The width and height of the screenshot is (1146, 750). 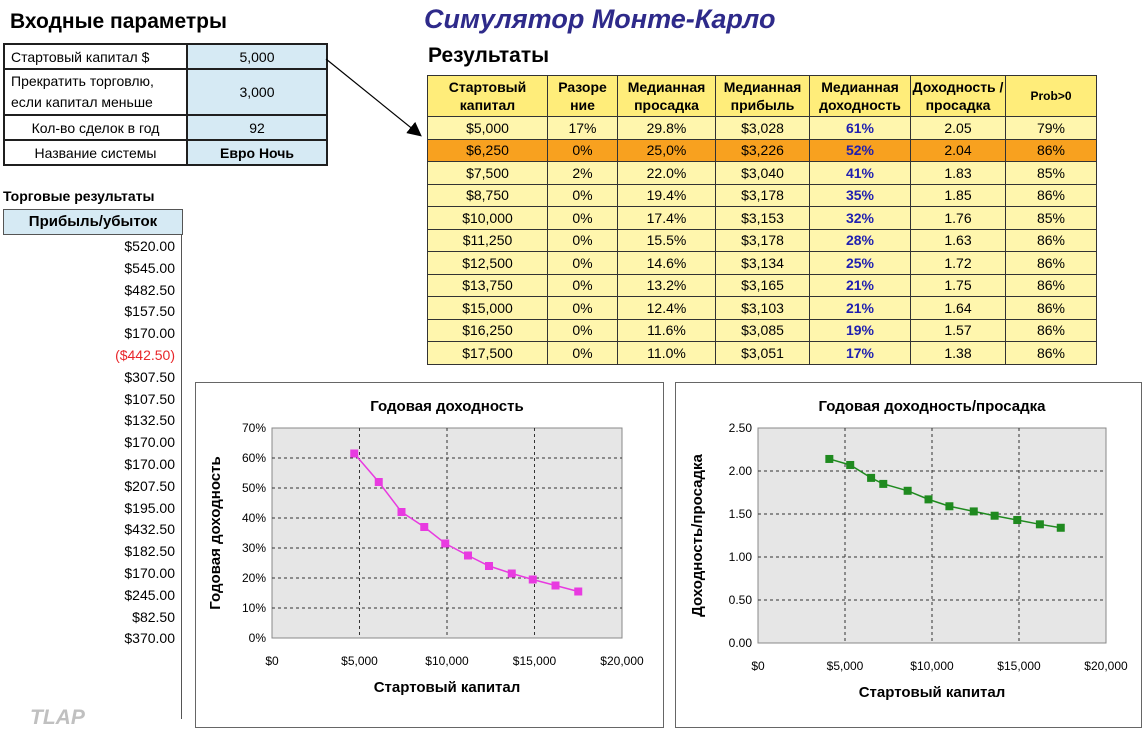 What do you see at coordinates (149, 246) in the screenshot?
I see `profit-loss-value: $520.00` at bounding box center [149, 246].